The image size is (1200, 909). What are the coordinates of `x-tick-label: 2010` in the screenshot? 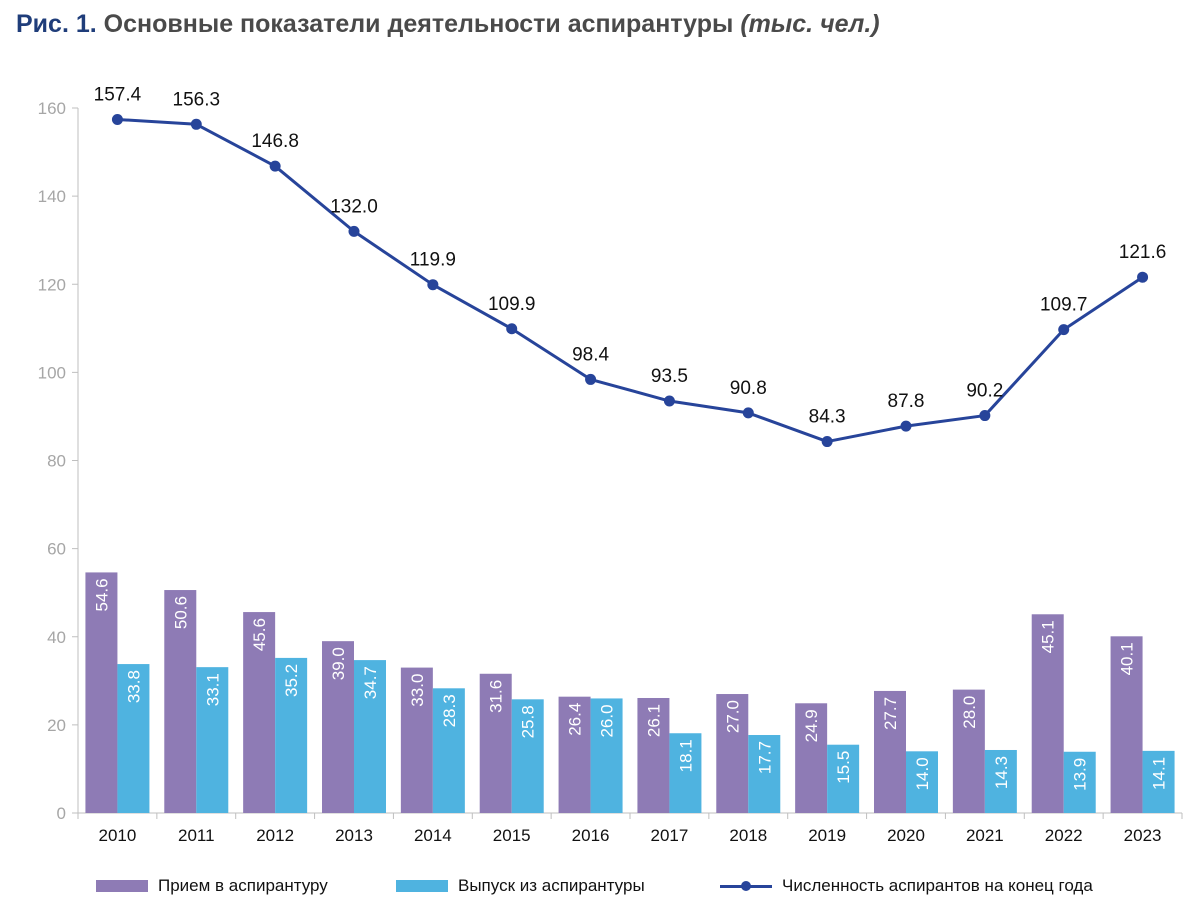 It's located at (118, 835).